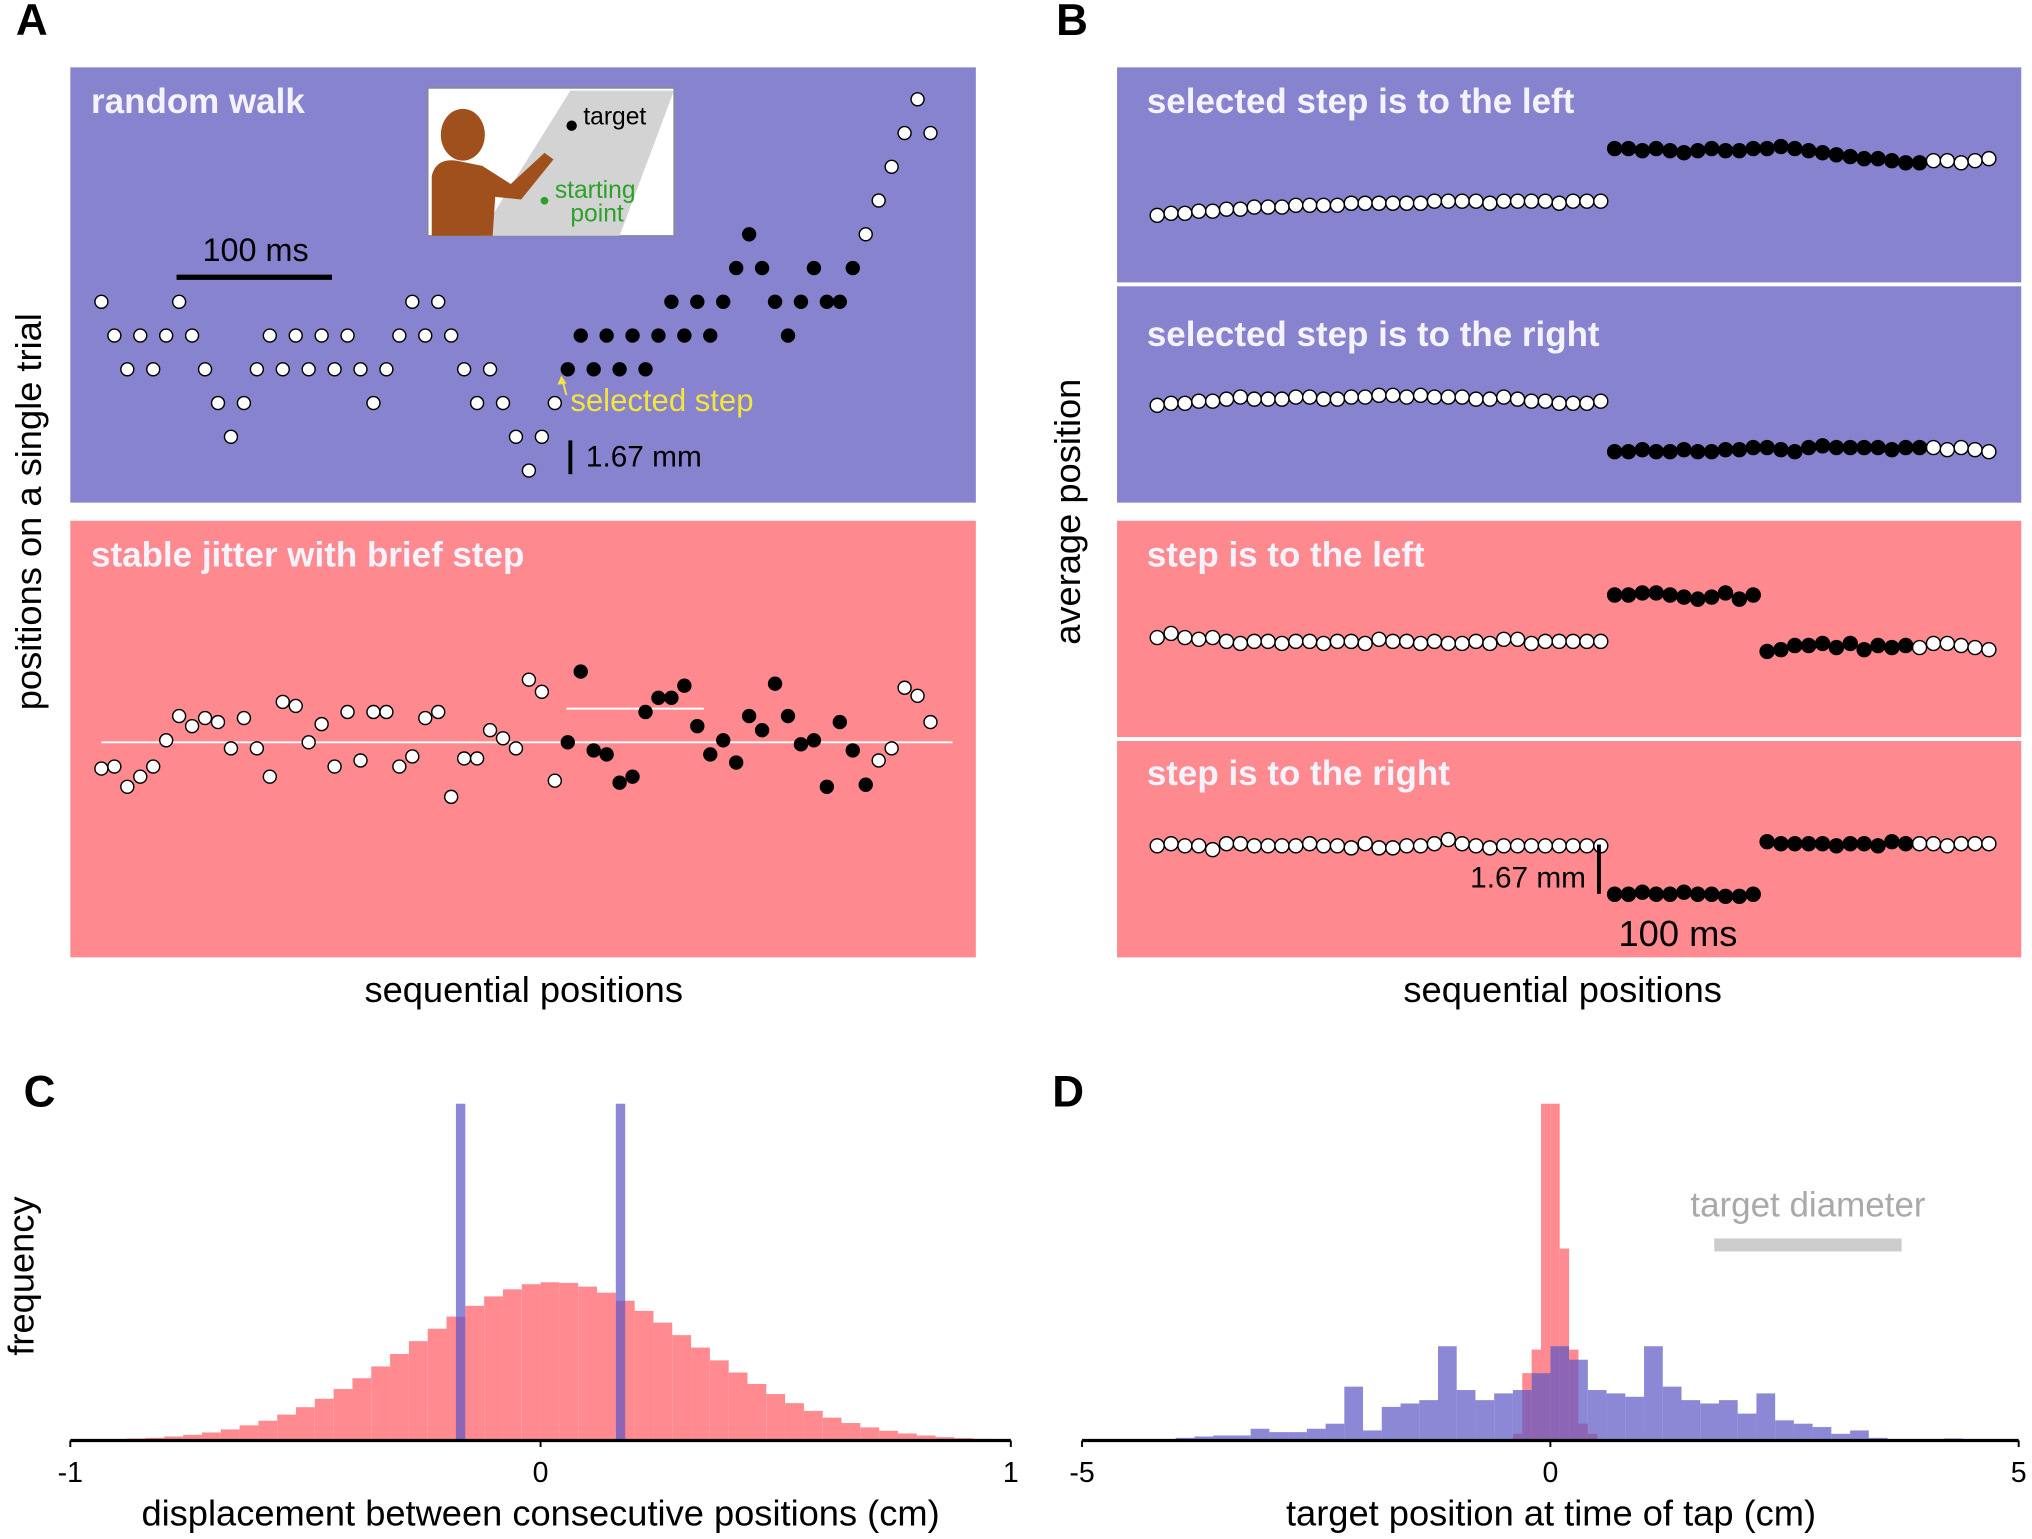 This screenshot has width=2032, height=1539. What do you see at coordinates (644, 456) in the screenshot?
I see `position-scale-label: 1.67 mm` at bounding box center [644, 456].